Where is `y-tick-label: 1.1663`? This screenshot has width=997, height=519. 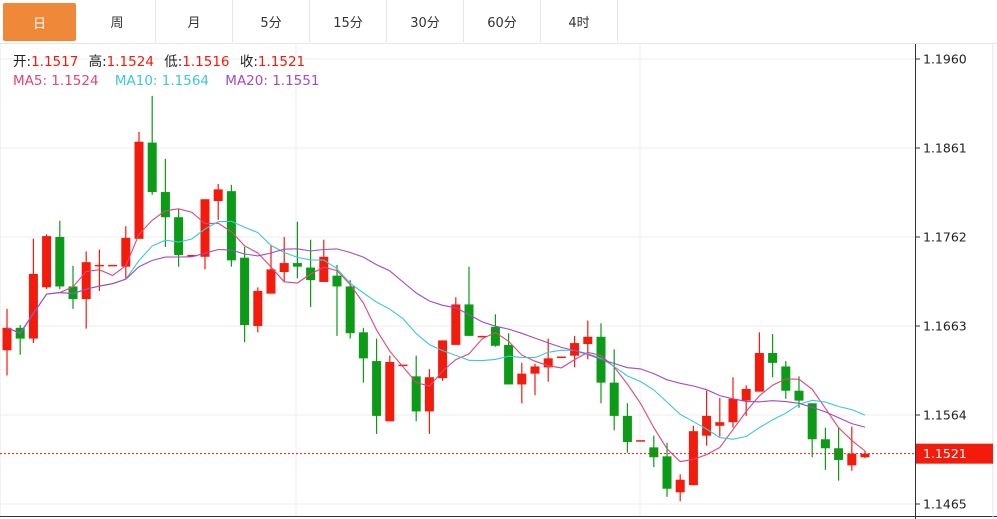 y-tick-label: 1.1663 is located at coordinates (945, 326).